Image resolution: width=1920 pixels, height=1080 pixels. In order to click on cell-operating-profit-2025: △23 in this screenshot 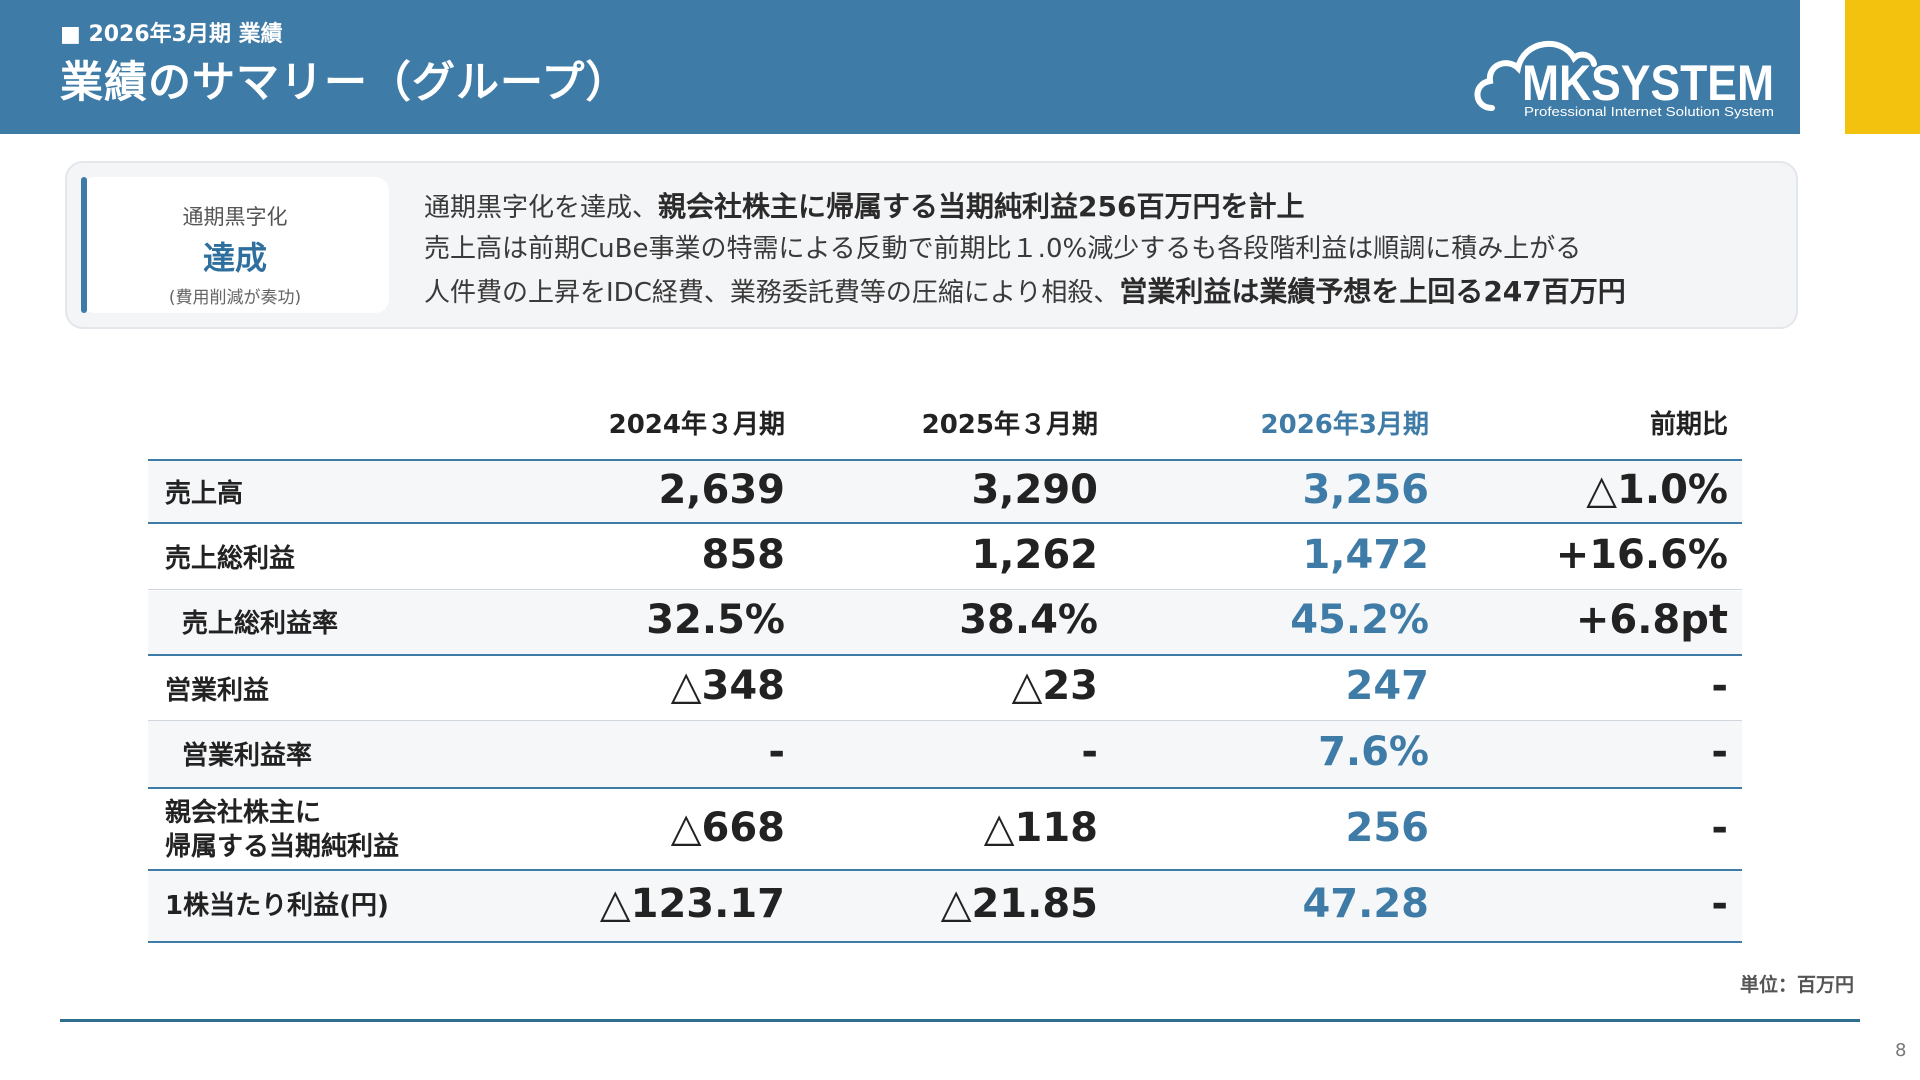, I will do `click(1054, 686)`.